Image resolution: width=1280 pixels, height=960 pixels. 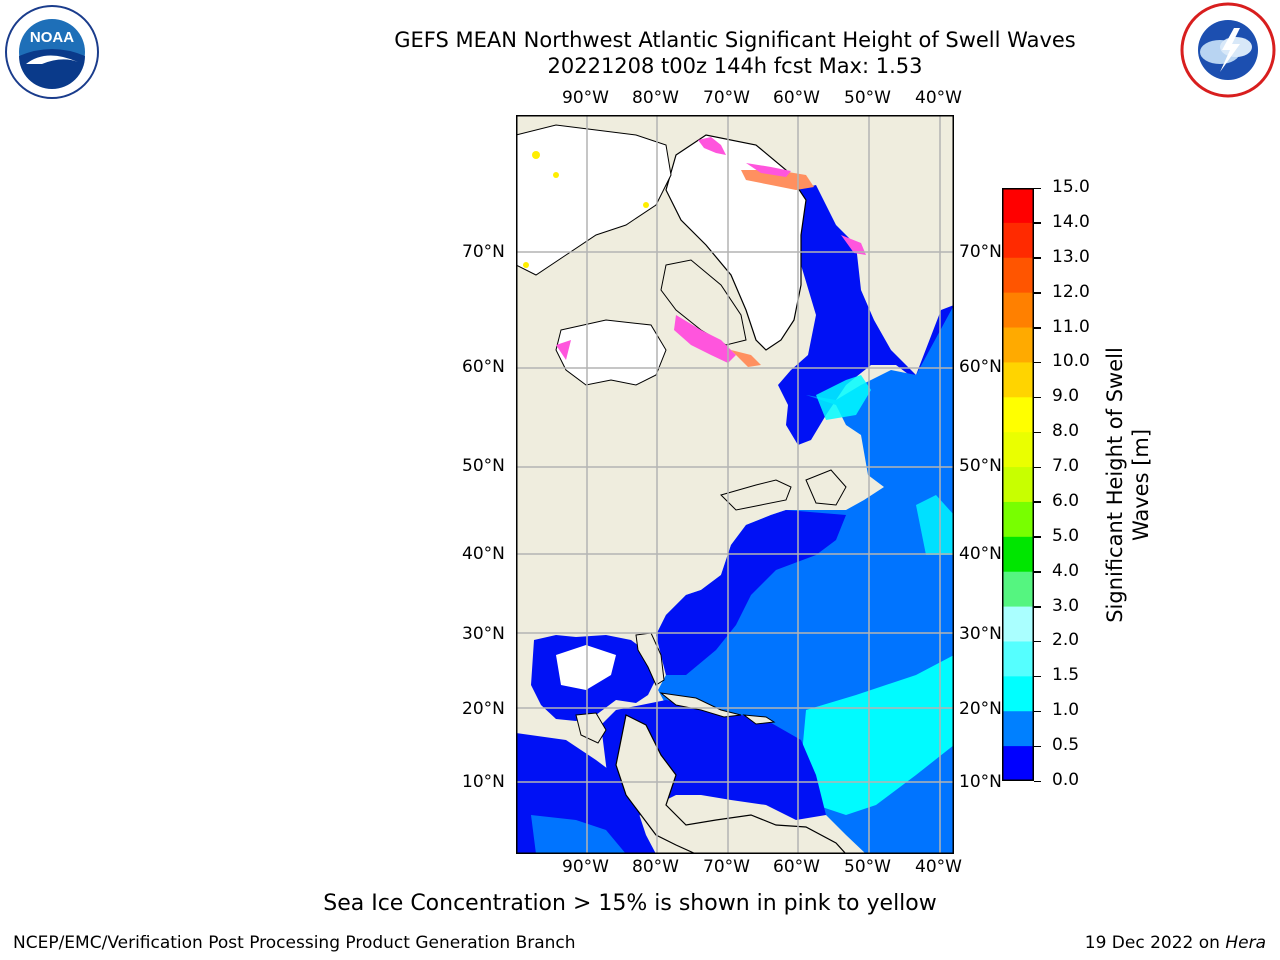 I want to click on swell-high-region-north, so click(x=843, y=397).